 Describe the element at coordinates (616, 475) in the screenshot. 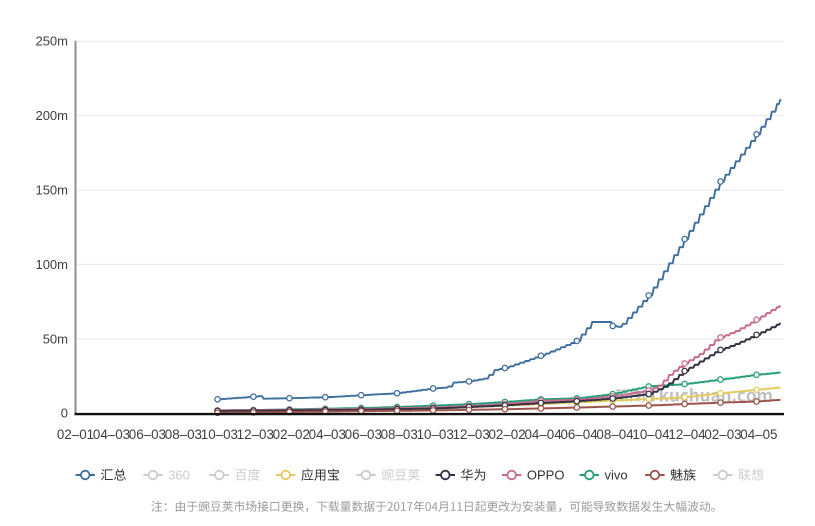

I see `svg-text: vivo` at that location.